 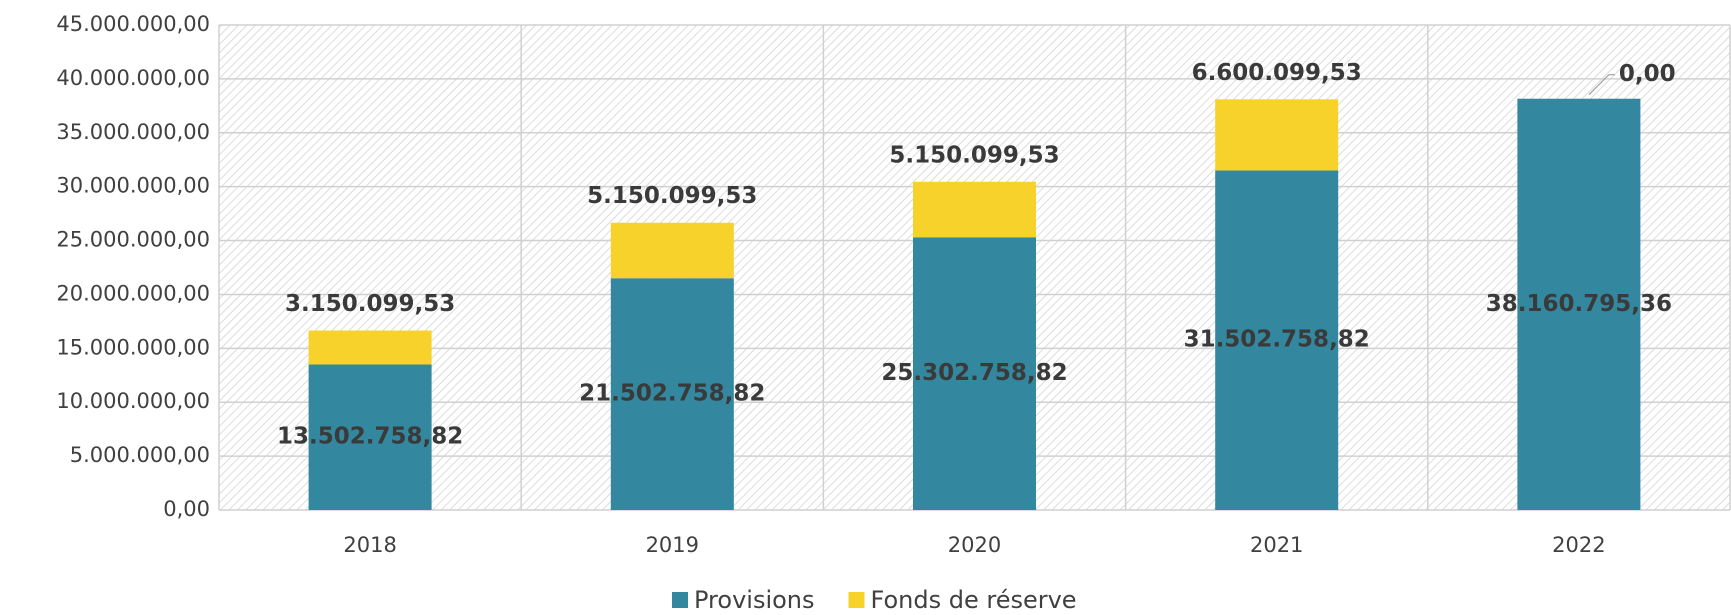 What do you see at coordinates (1276, 545) in the screenshot?
I see `x-tick-label: 2021` at bounding box center [1276, 545].